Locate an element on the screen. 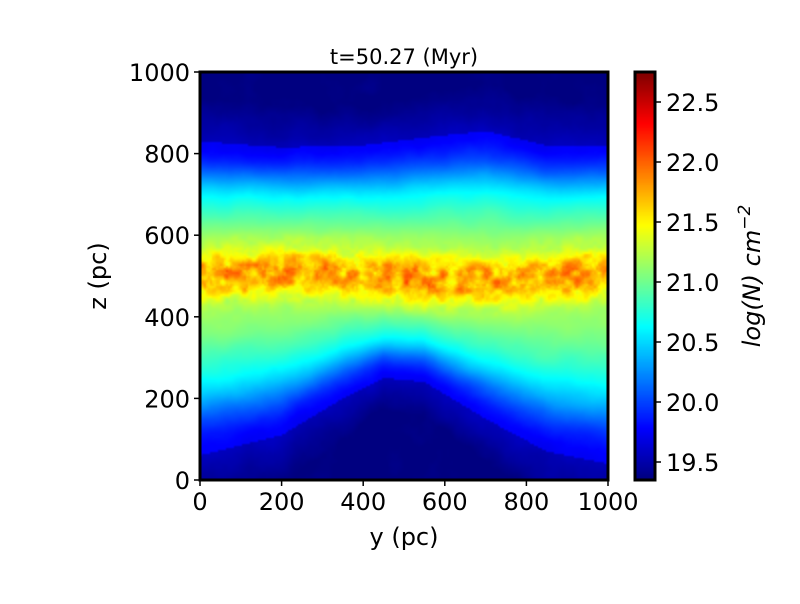 The width and height of the screenshot is (800, 604). colorbar is located at coordinates (645, 276).